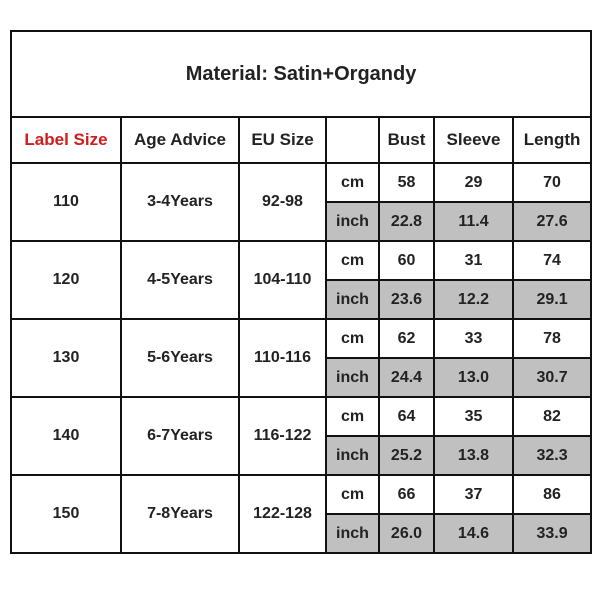 Image resolution: width=600 pixels, height=600 pixels. I want to click on age-advice-cell: 4-5Years, so click(180, 280).